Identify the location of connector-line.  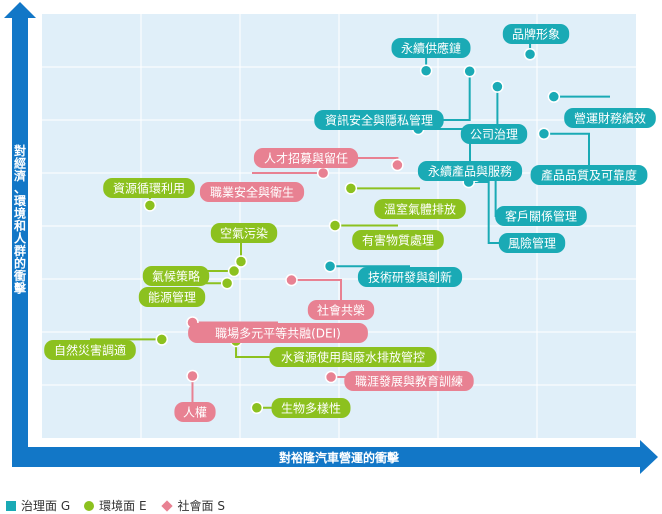
(566, 153).